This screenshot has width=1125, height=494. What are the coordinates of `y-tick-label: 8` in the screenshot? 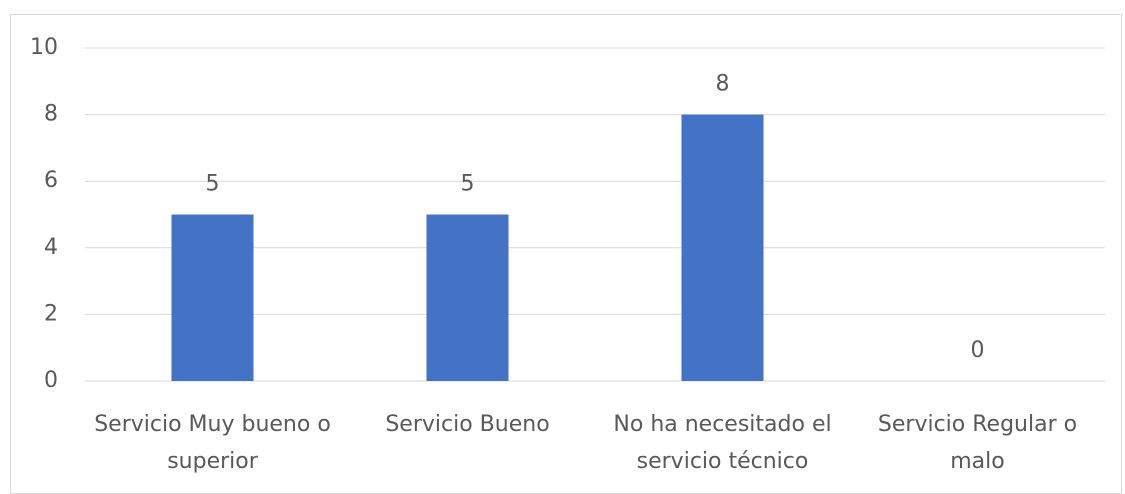 It's located at (51, 114).